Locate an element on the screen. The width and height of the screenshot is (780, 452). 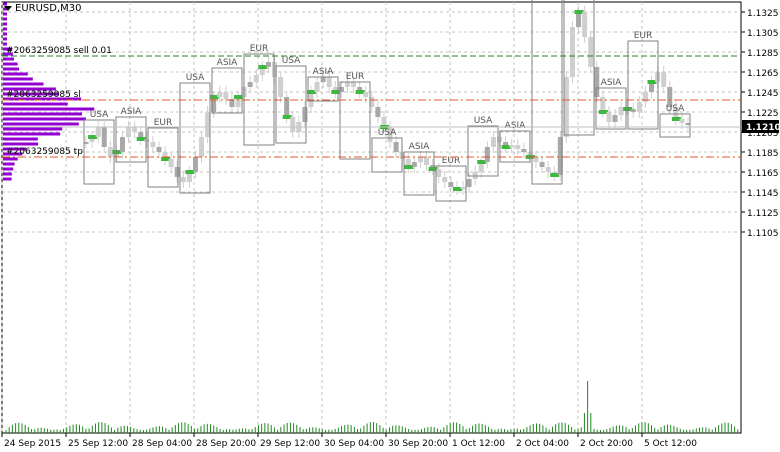
y-tick-label: 1.1205 is located at coordinates (763, 134).